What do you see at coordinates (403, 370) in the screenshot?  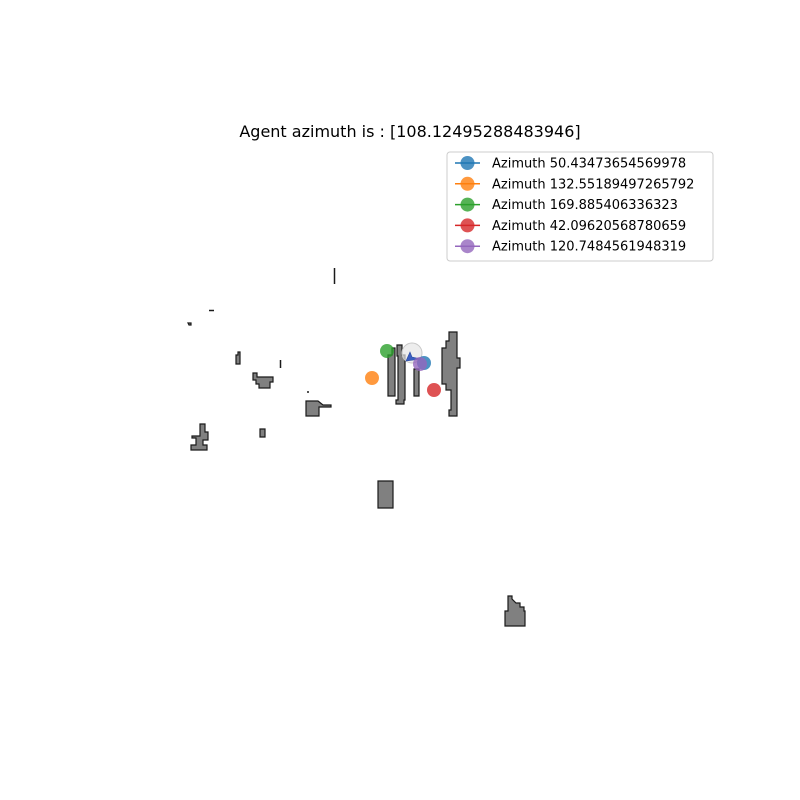 I see `target-points` at bounding box center [403, 370].